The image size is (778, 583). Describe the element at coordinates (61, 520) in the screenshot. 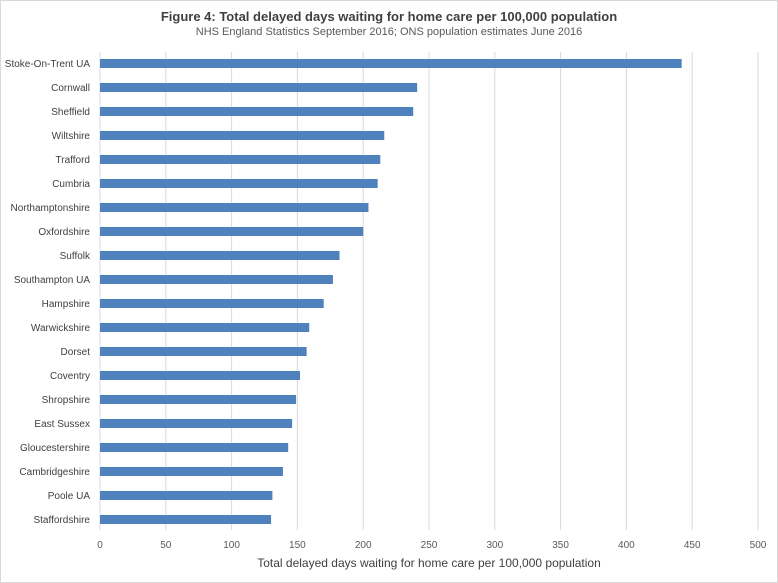

I see `category-label: Staffordshire` at that location.